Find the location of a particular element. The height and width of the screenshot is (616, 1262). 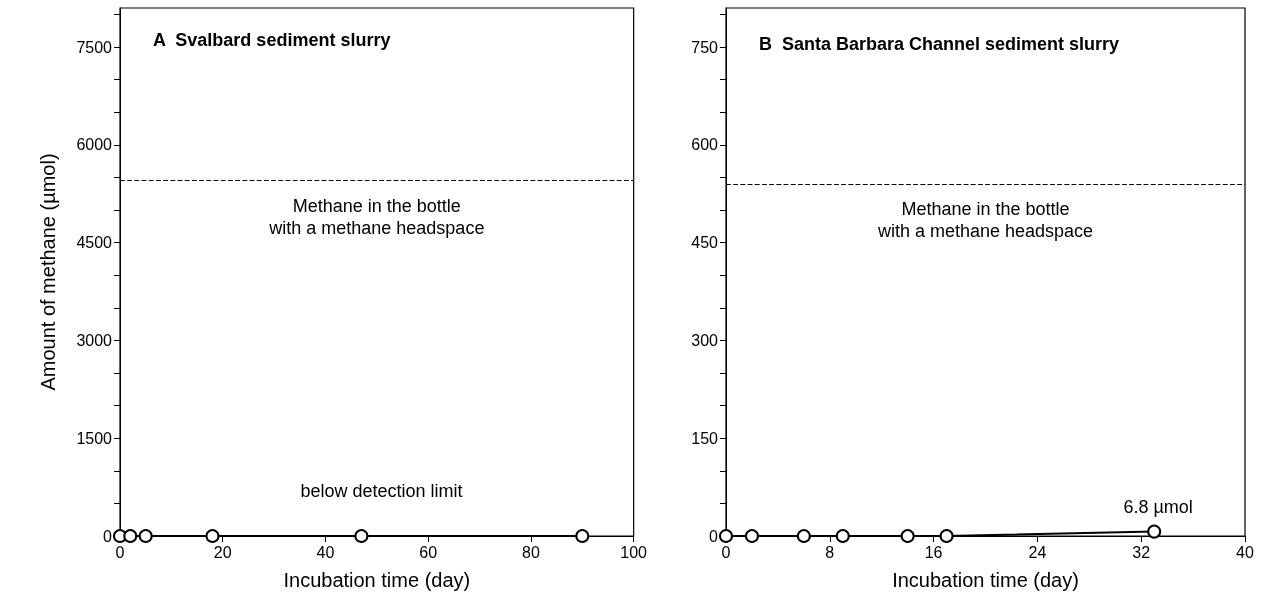

x-tick-label: 100 is located at coordinates (634, 552).